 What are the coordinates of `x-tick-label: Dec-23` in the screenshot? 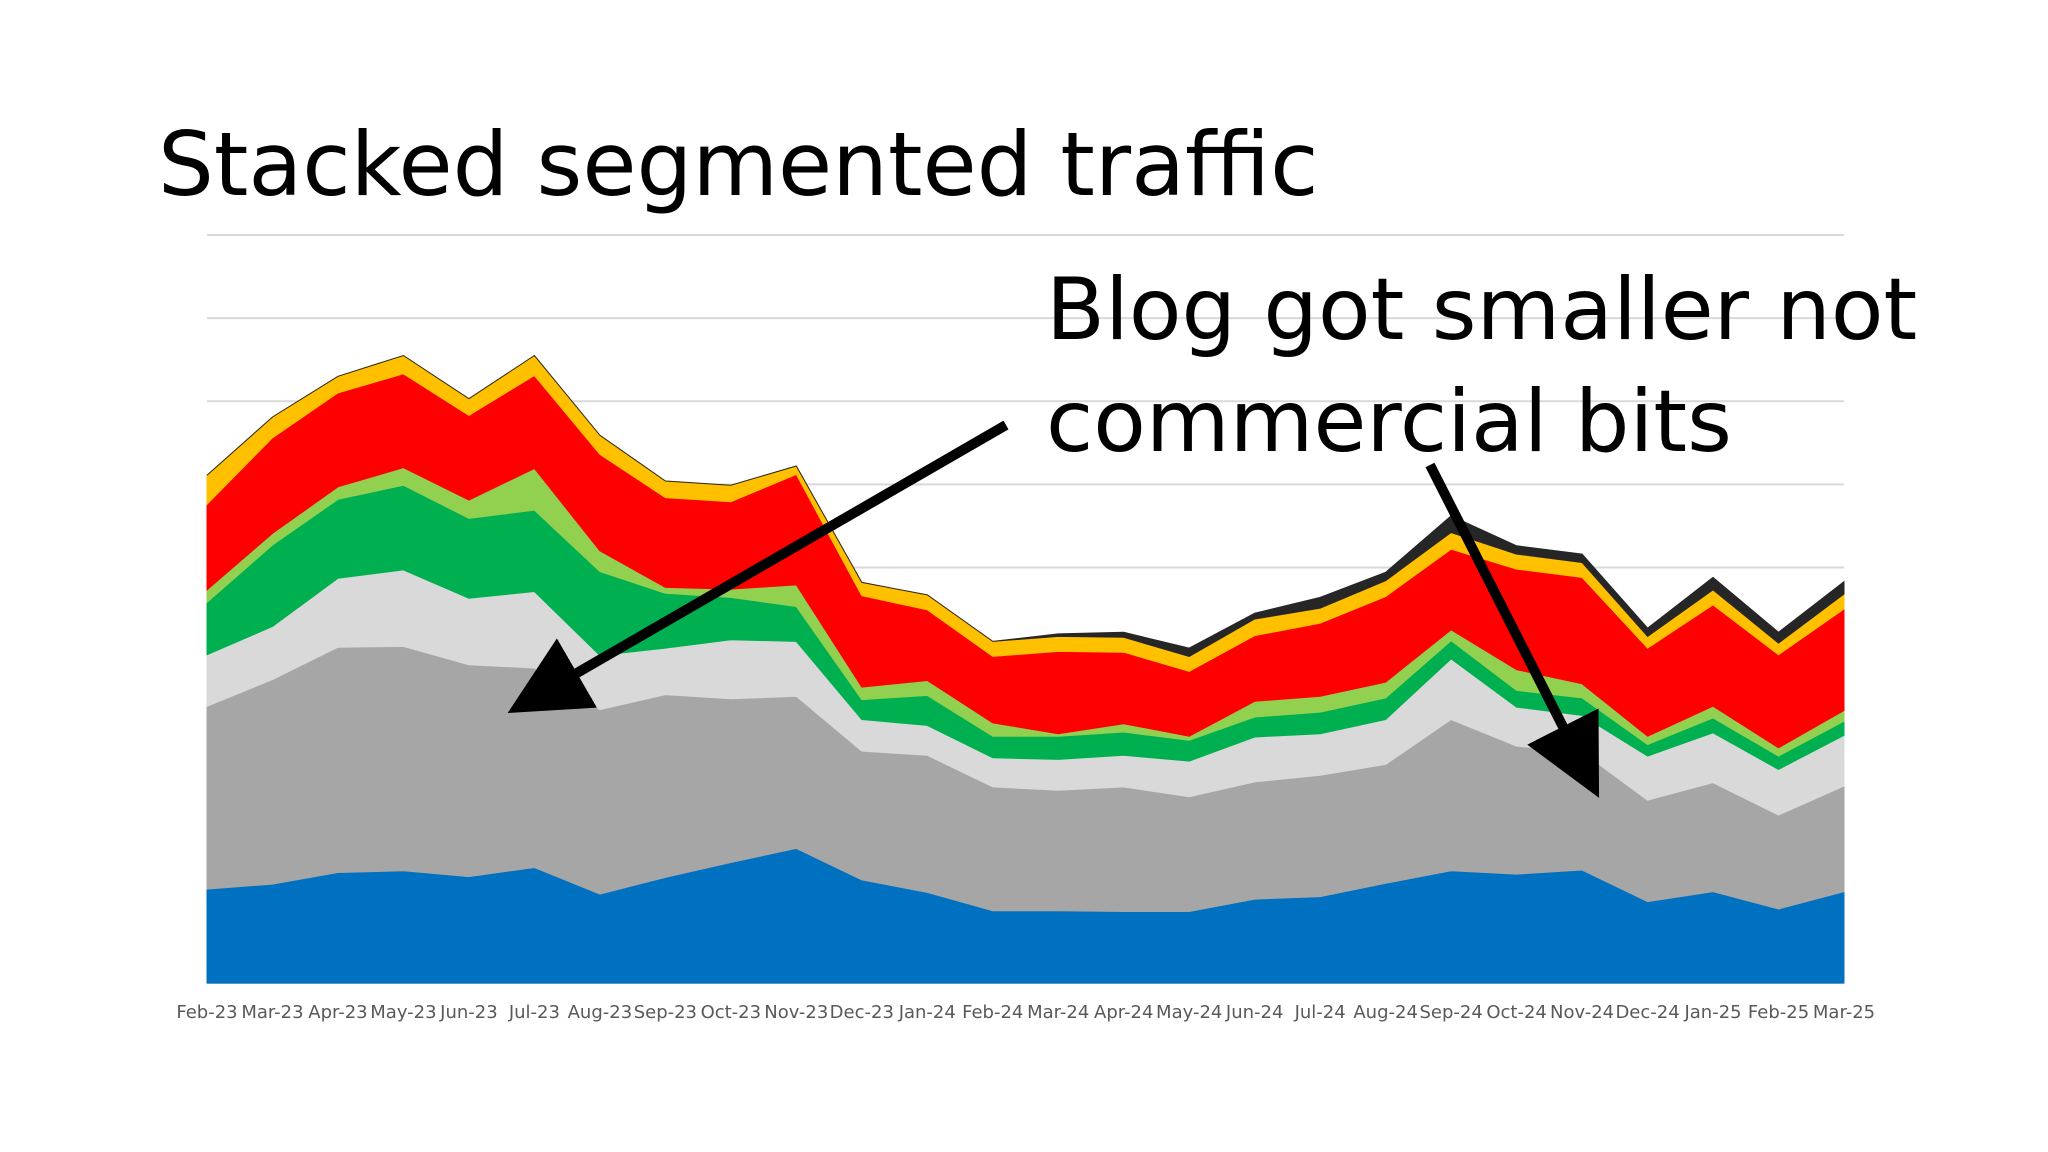 It's located at (862, 1012).